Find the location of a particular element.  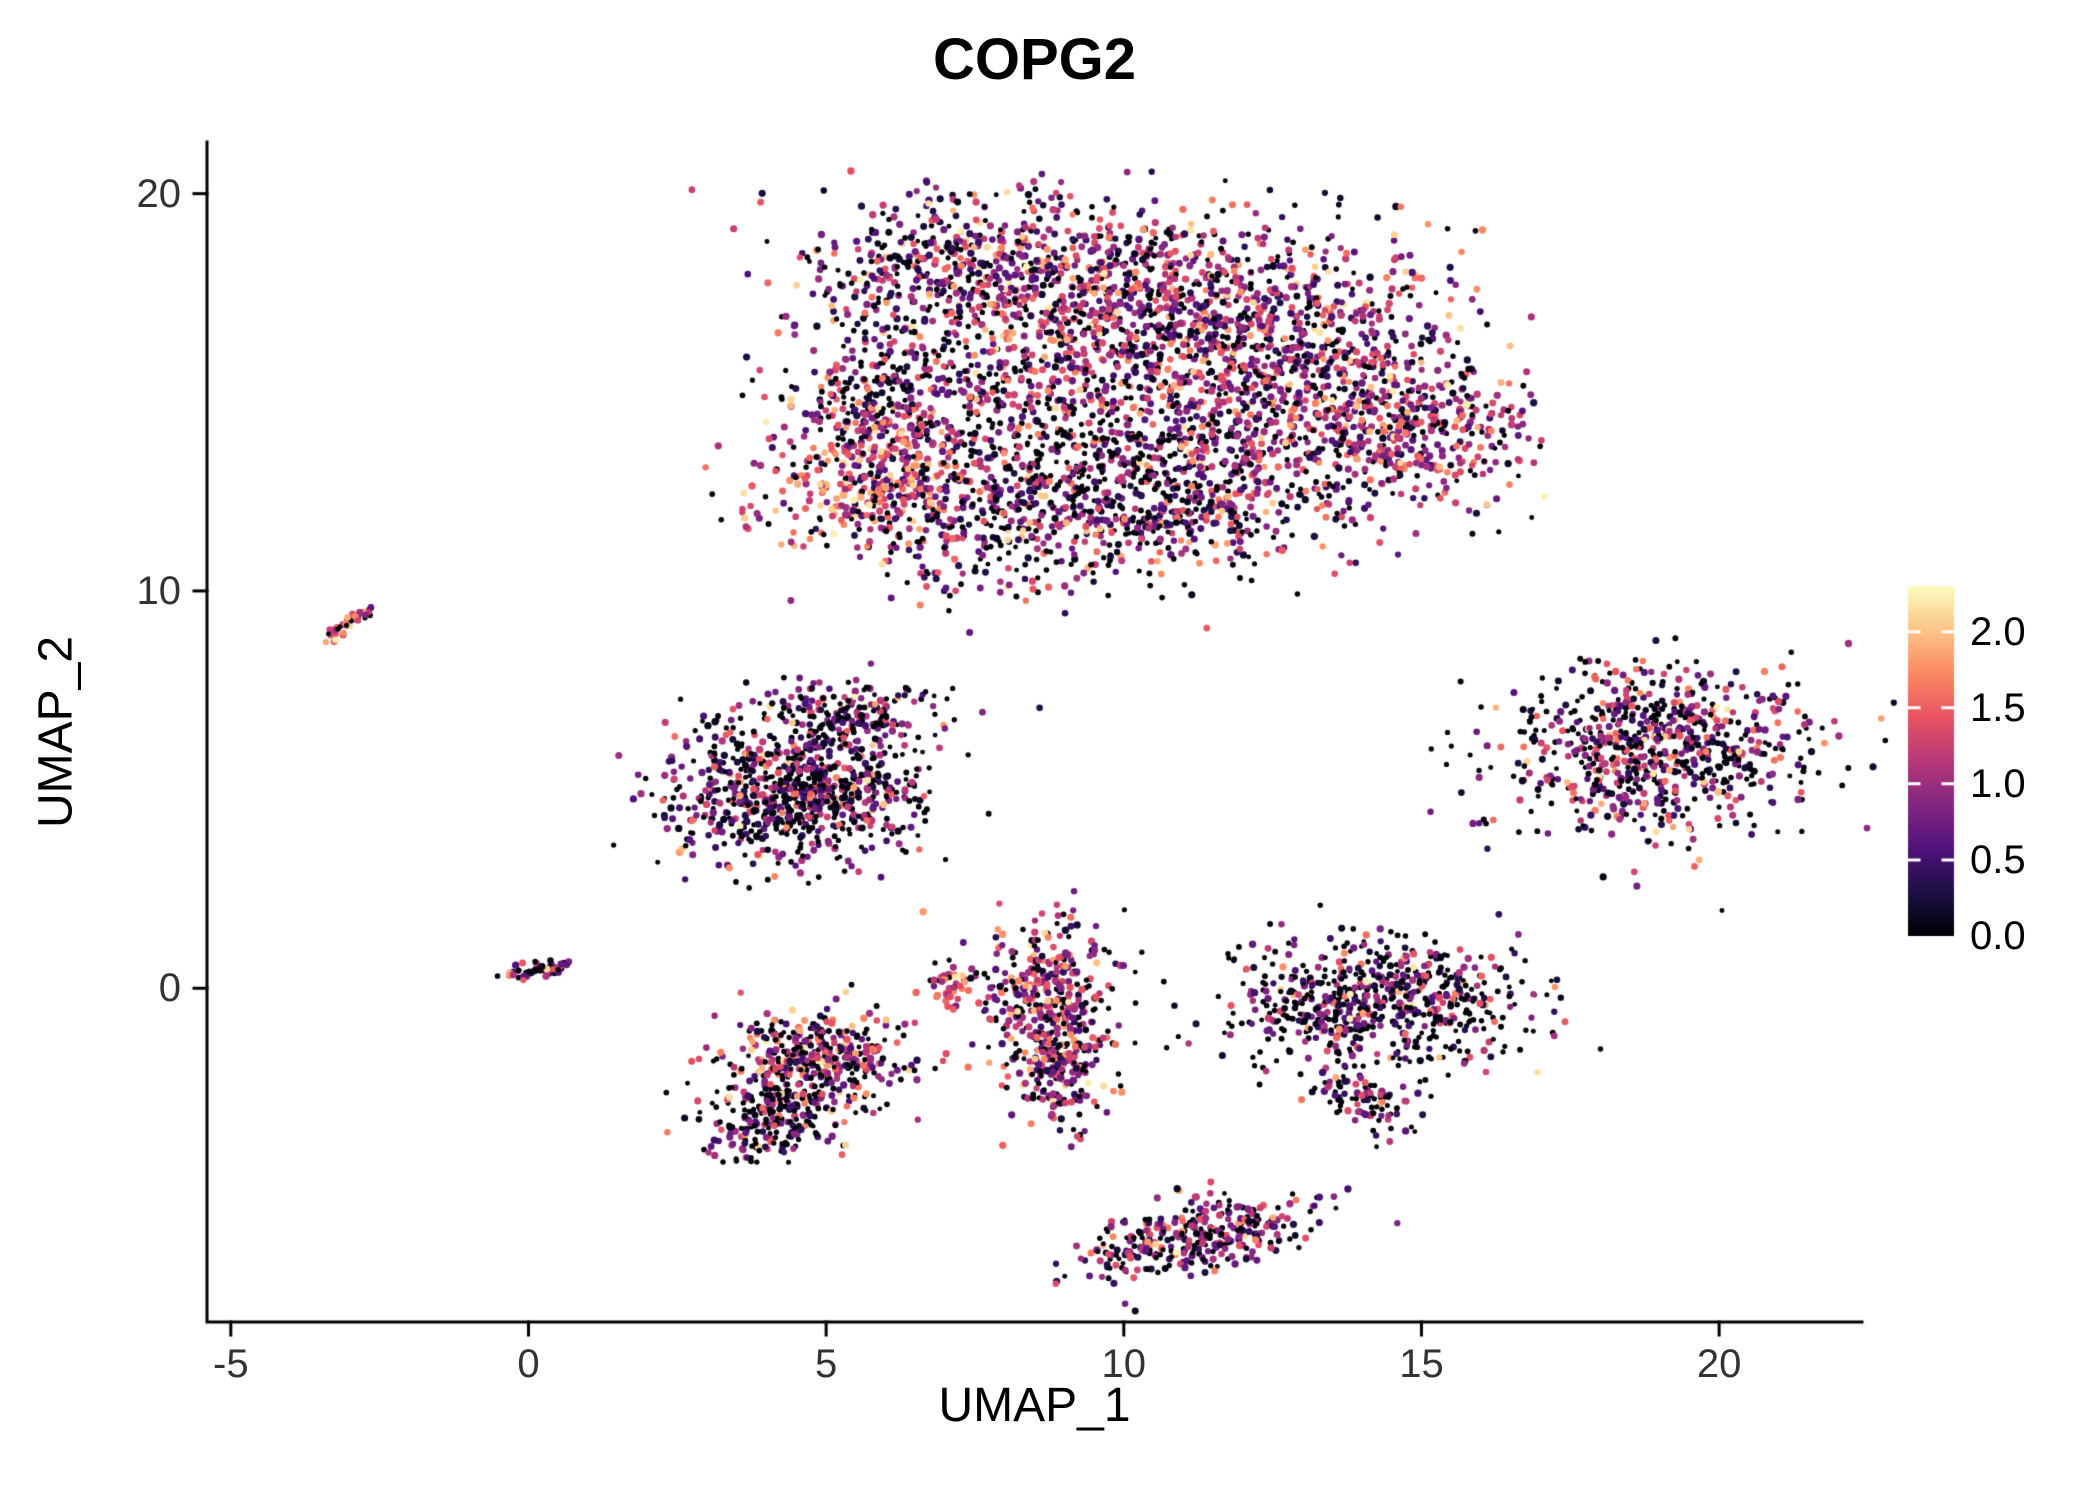

x-tick-label: 20 is located at coordinates (1719, 1364).